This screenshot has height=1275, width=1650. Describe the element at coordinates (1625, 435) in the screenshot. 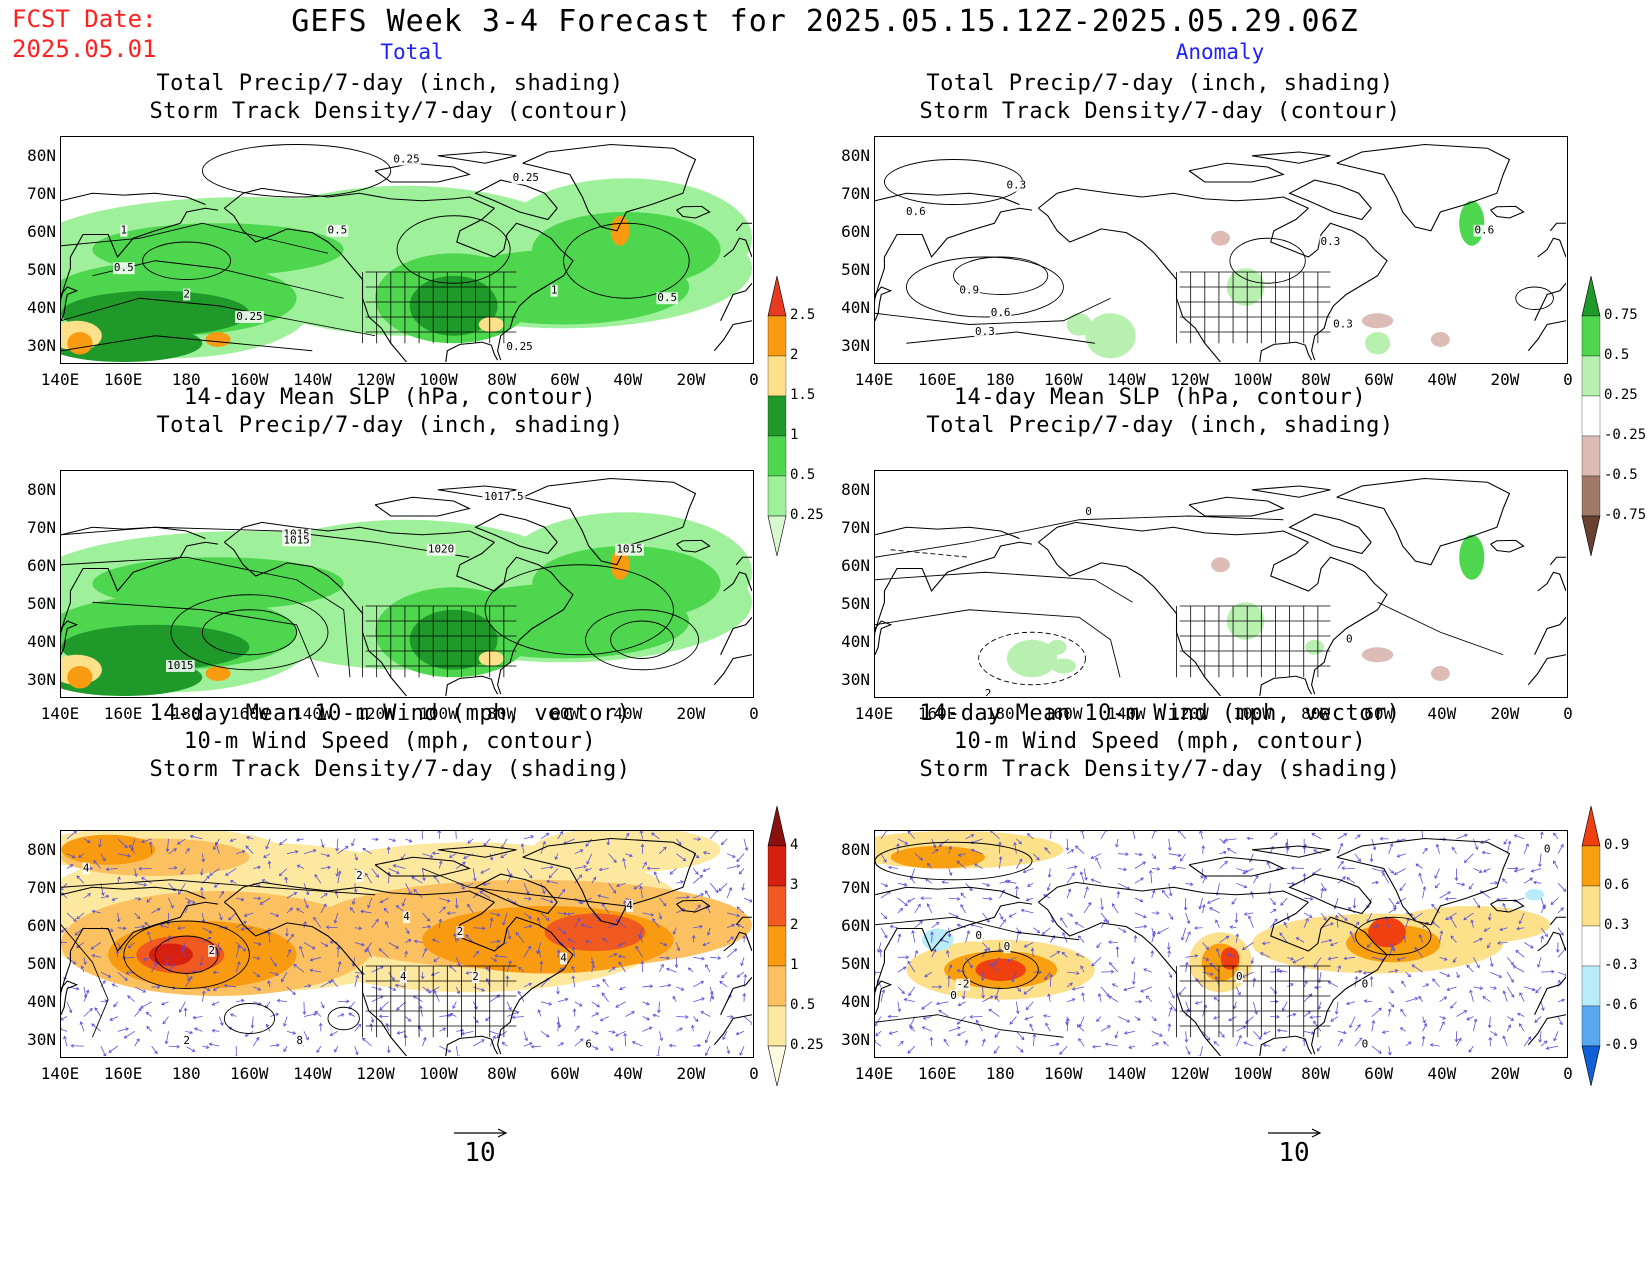

I see `colorbar-label: -0.25` at that location.